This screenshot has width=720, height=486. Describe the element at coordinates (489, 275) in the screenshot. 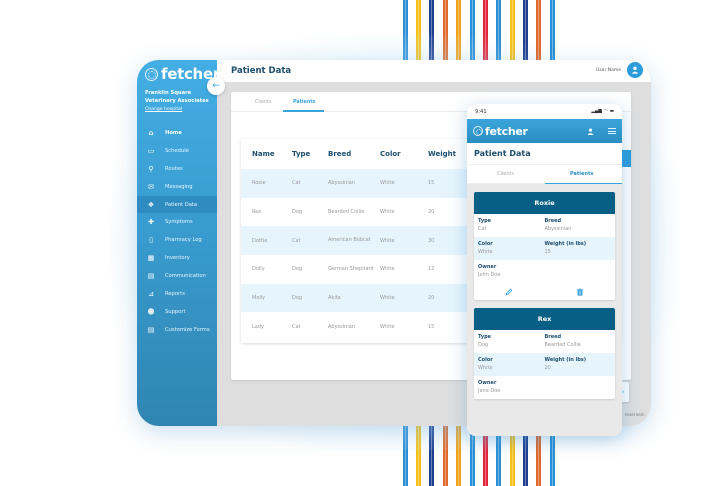

I see `field-value: John Doe` at that location.